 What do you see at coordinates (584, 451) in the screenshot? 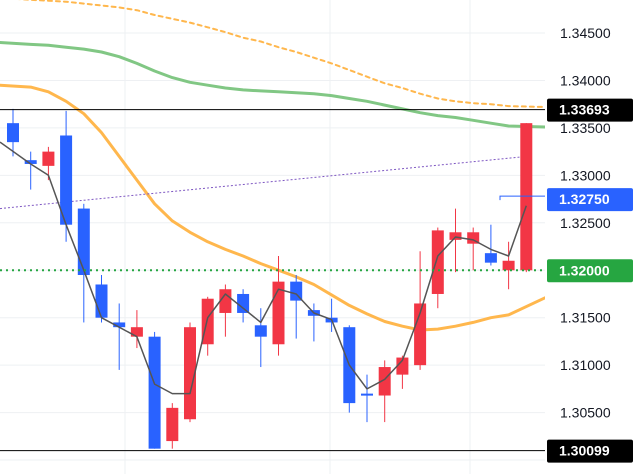
I see `low-price-tag-text: 1.30099` at bounding box center [584, 451].